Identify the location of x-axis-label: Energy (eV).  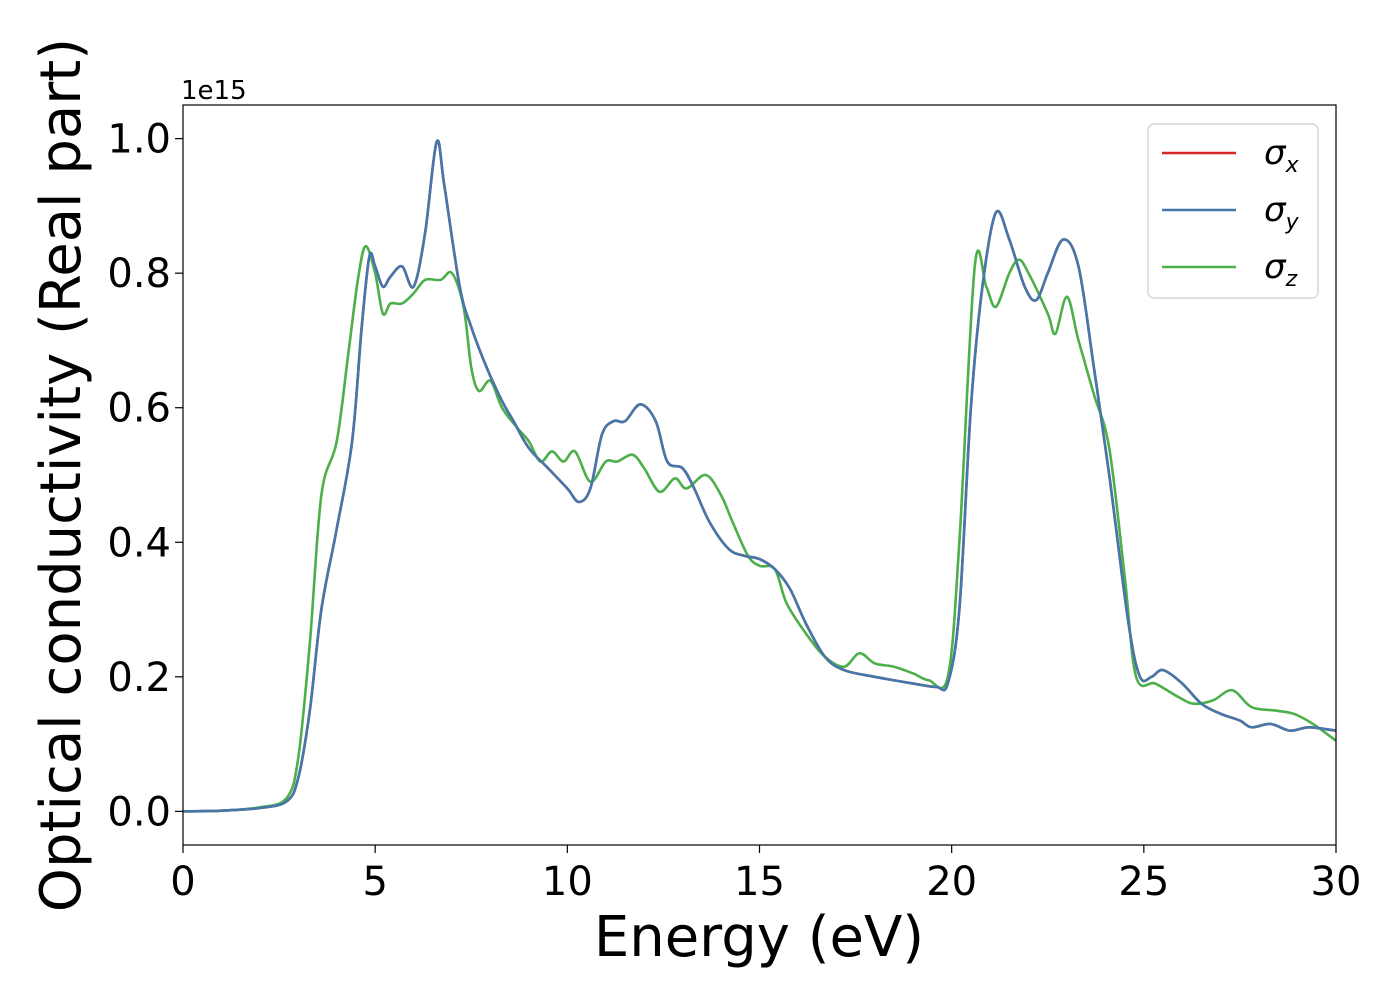
(759, 937).